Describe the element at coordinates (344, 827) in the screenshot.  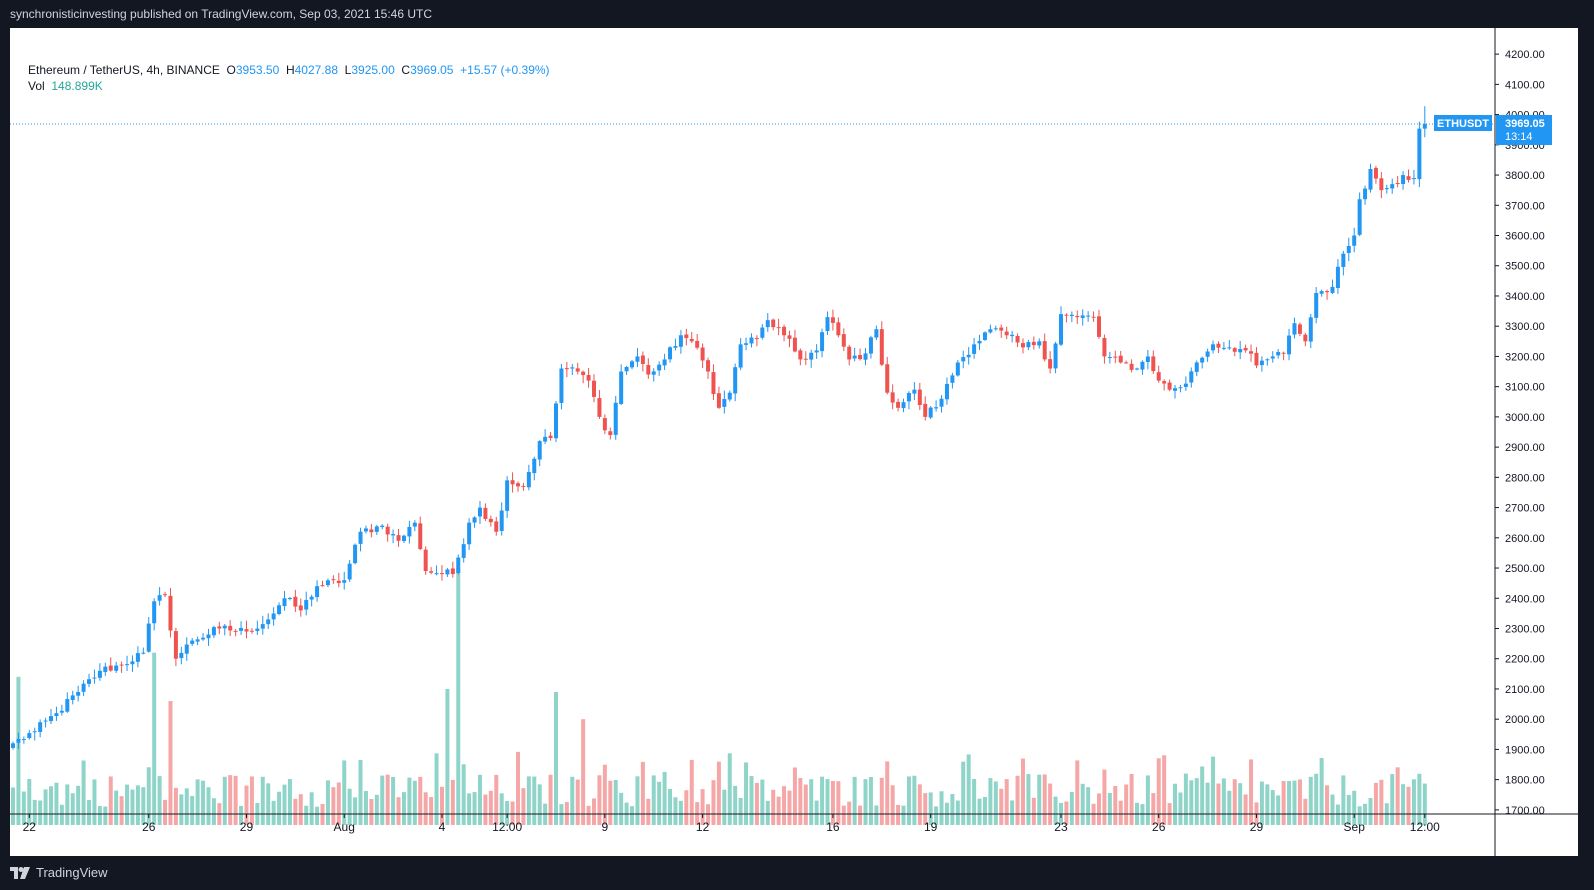
I see `time-tick-label: Aug` at that location.